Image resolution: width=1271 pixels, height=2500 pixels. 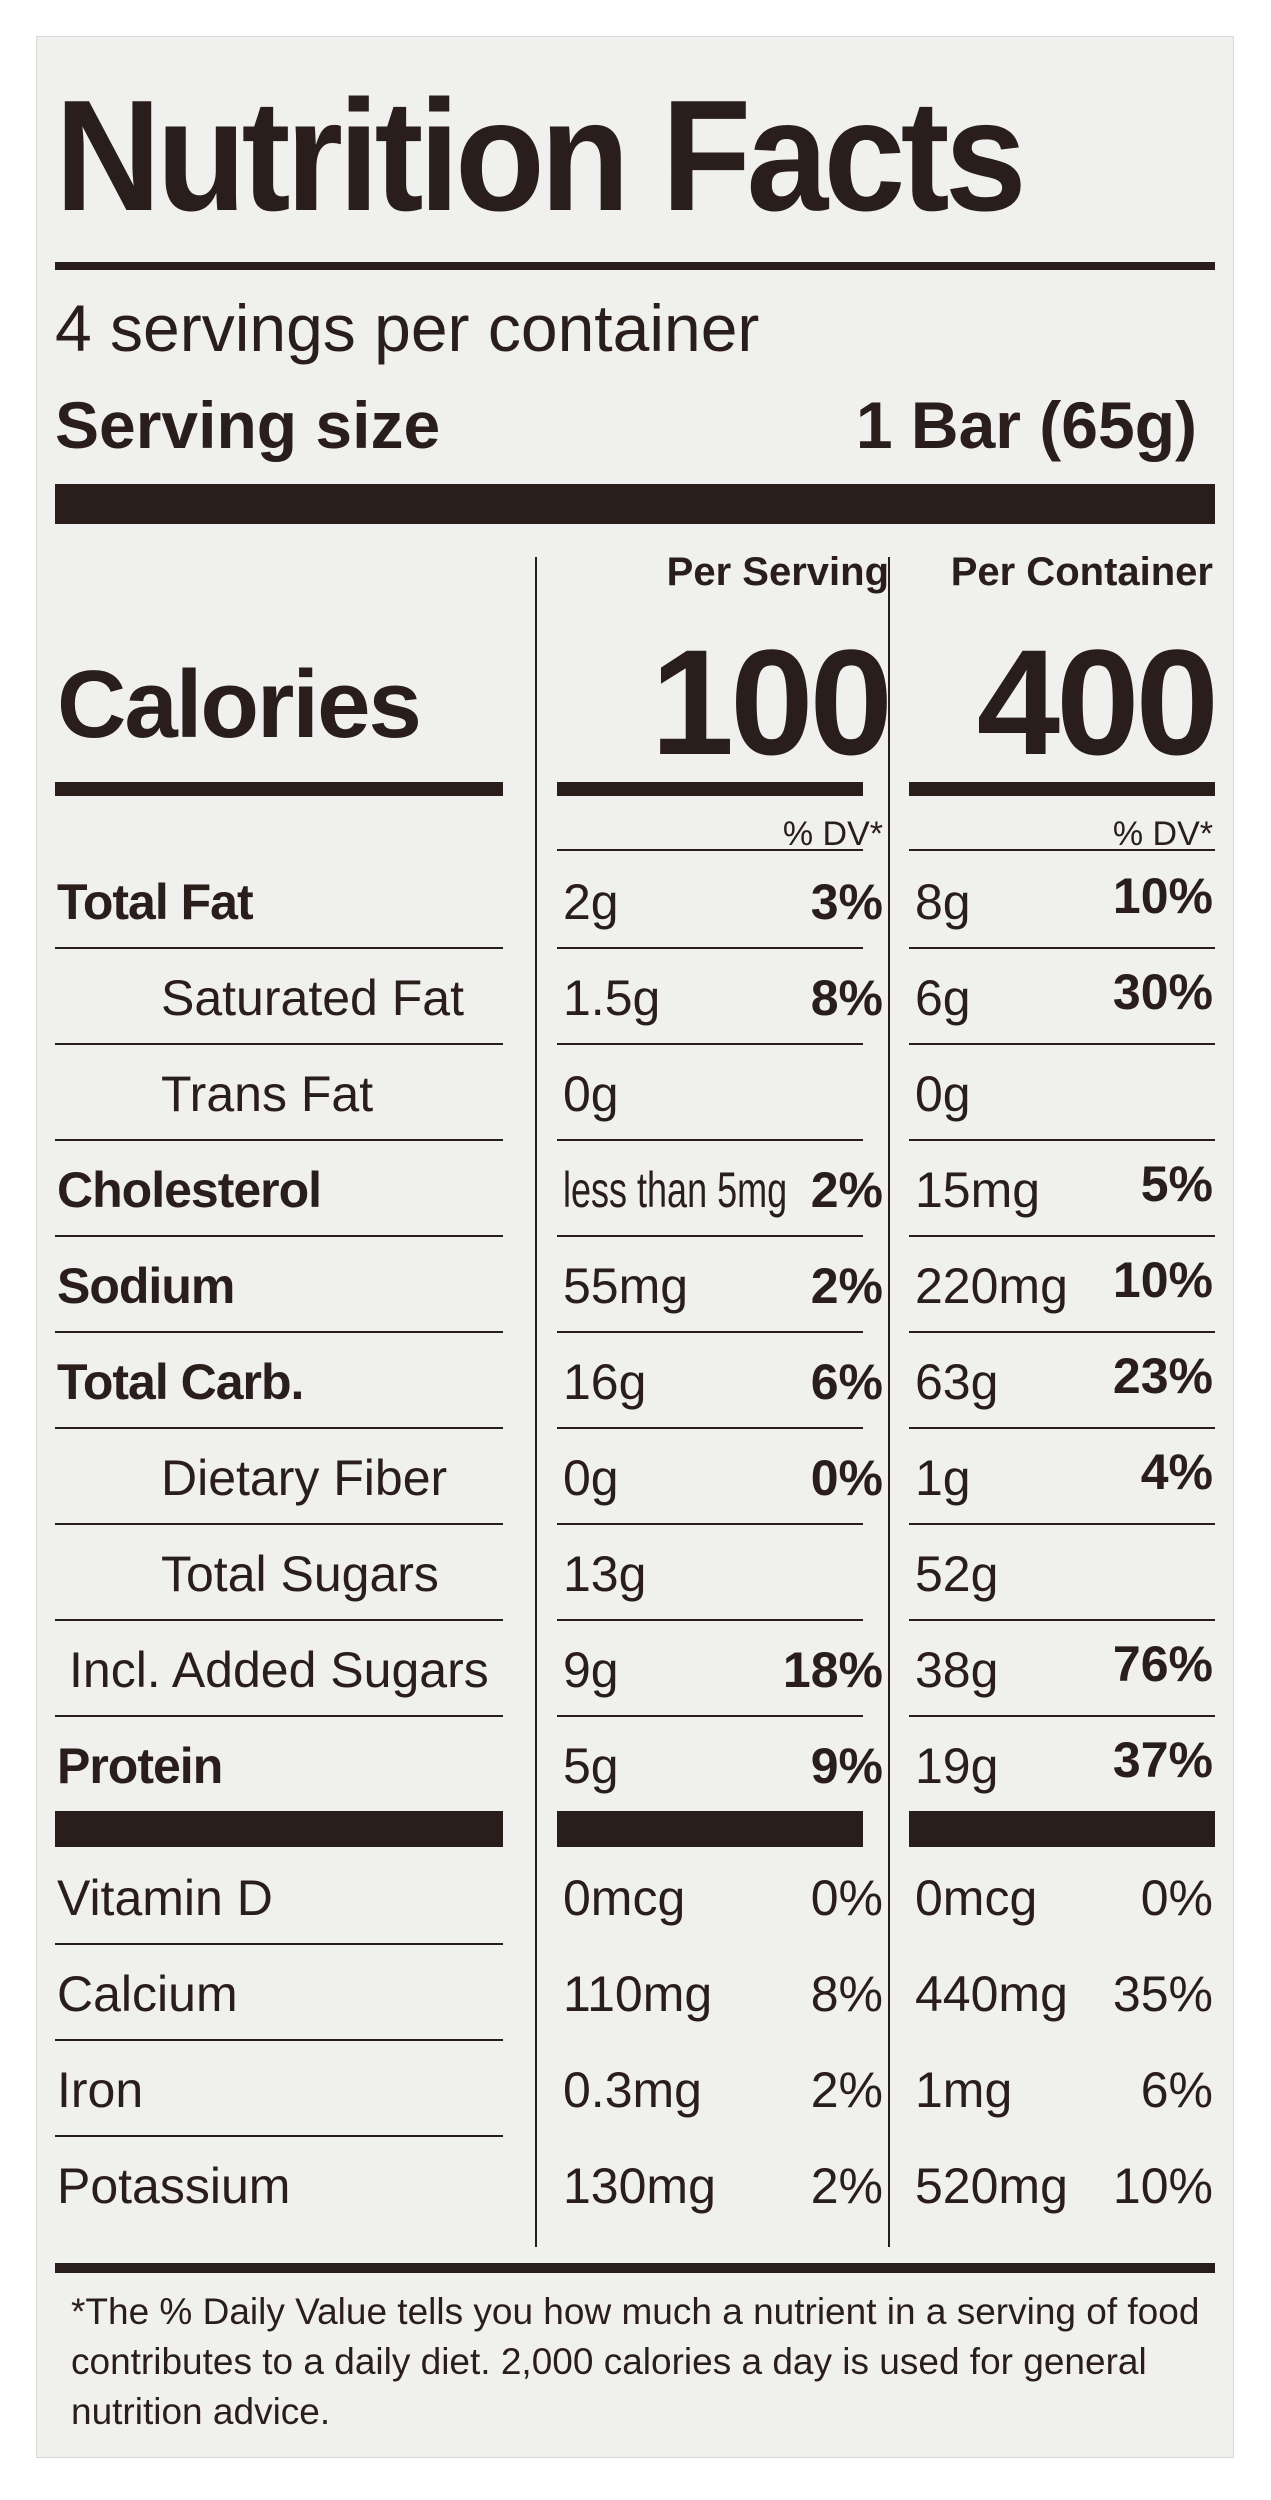 What do you see at coordinates (1162, 1280) in the screenshot?
I see `container-dv: 10%` at bounding box center [1162, 1280].